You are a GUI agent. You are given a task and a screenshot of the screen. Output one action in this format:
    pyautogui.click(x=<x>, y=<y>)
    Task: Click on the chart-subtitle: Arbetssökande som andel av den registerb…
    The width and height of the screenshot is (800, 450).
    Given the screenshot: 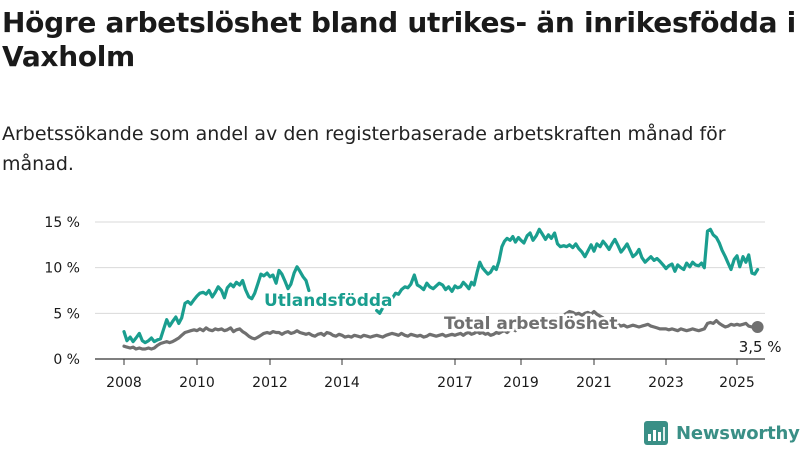 What is the action you would take?
    pyautogui.click(x=364, y=149)
    